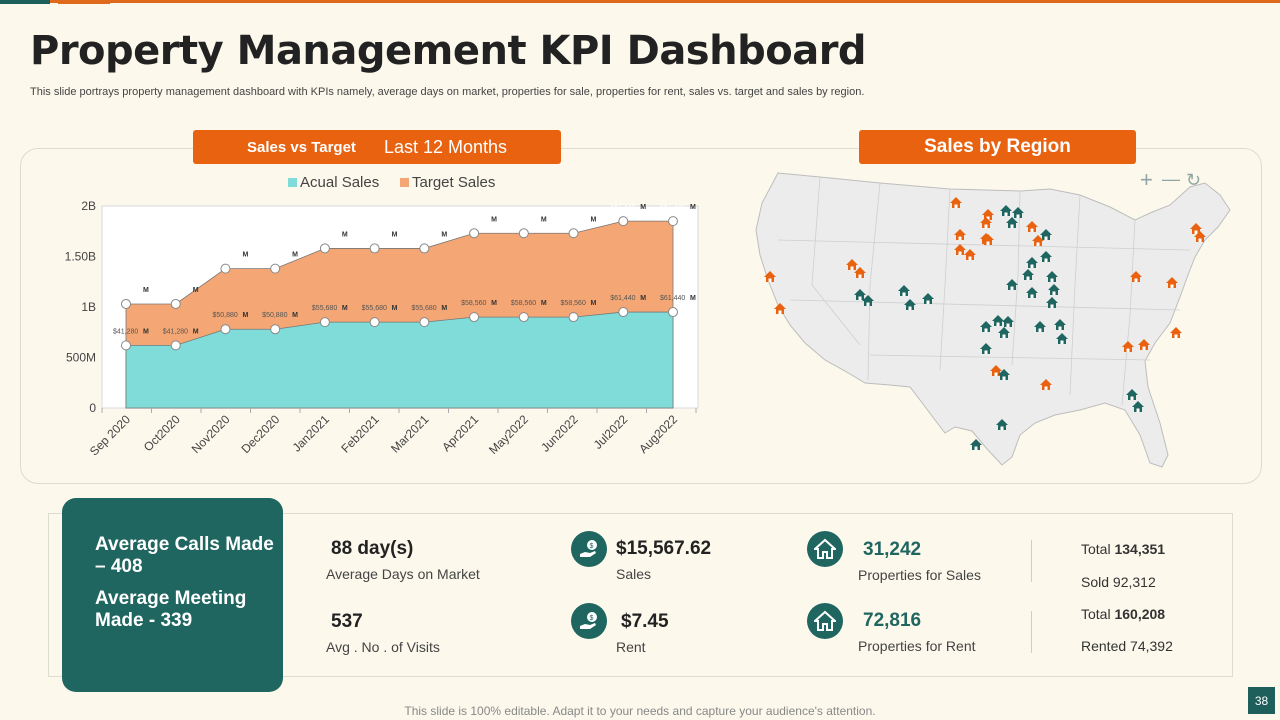 Image resolution: width=1280 pixels, height=720 pixels. I want to click on actual-sales-data-label: $55,680, so click(423, 308).